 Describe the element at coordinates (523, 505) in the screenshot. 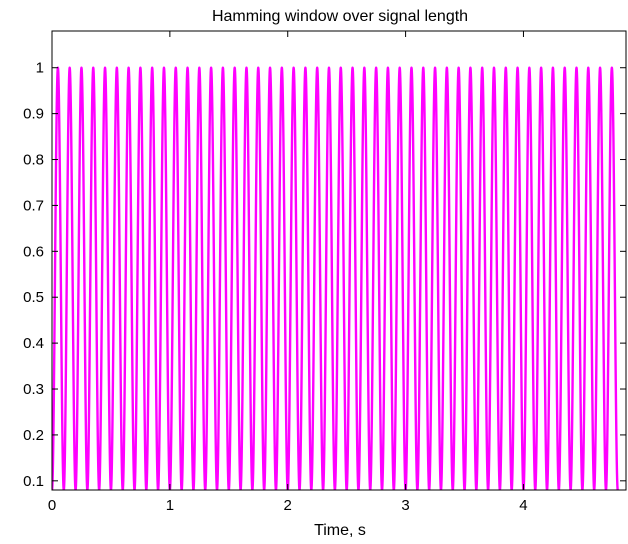

I see `x-tick-label: 4` at that location.